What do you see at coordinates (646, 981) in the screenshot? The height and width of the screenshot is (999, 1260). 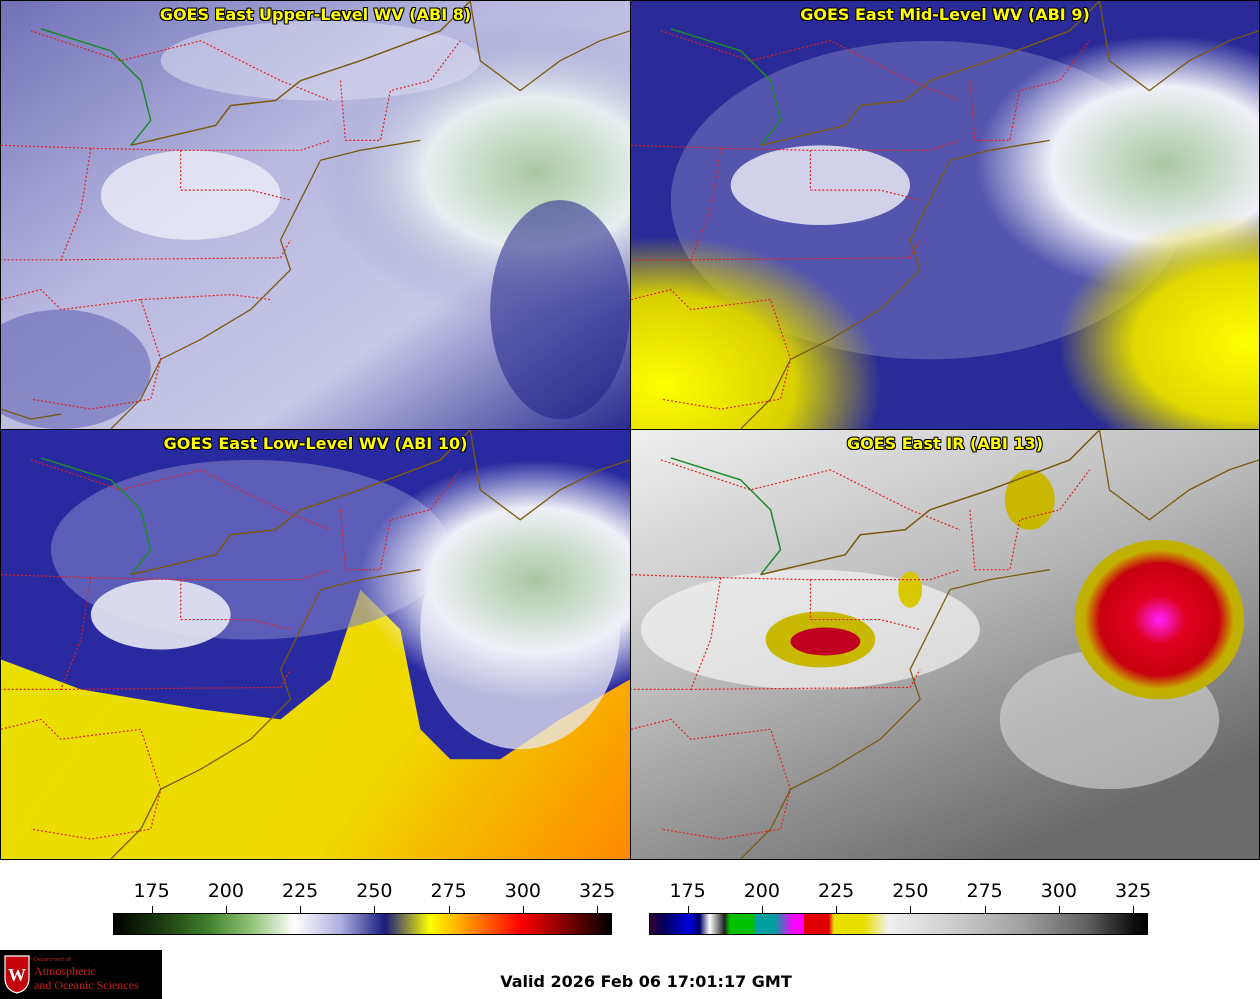 I see `valid-time: Valid 2026 Feb 06 17:01:17 GMT` at bounding box center [646, 981].